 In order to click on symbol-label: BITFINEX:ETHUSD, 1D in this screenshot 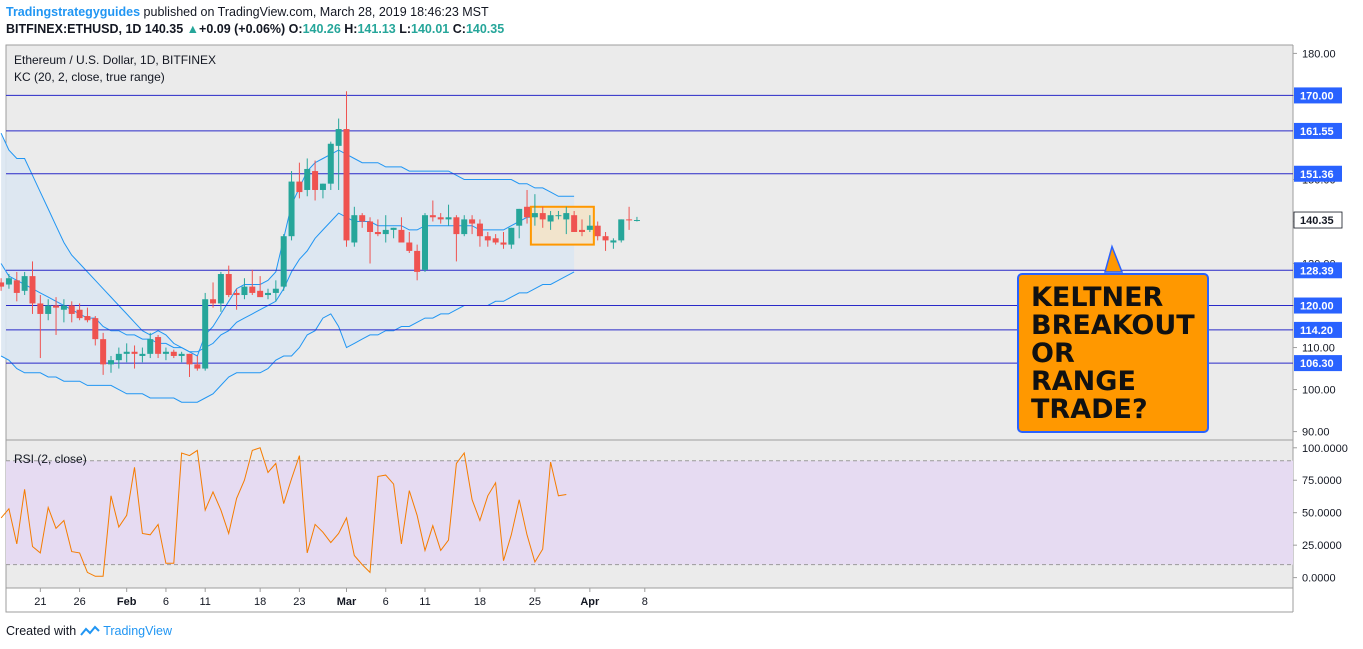, I will do `click(74, 29)`.